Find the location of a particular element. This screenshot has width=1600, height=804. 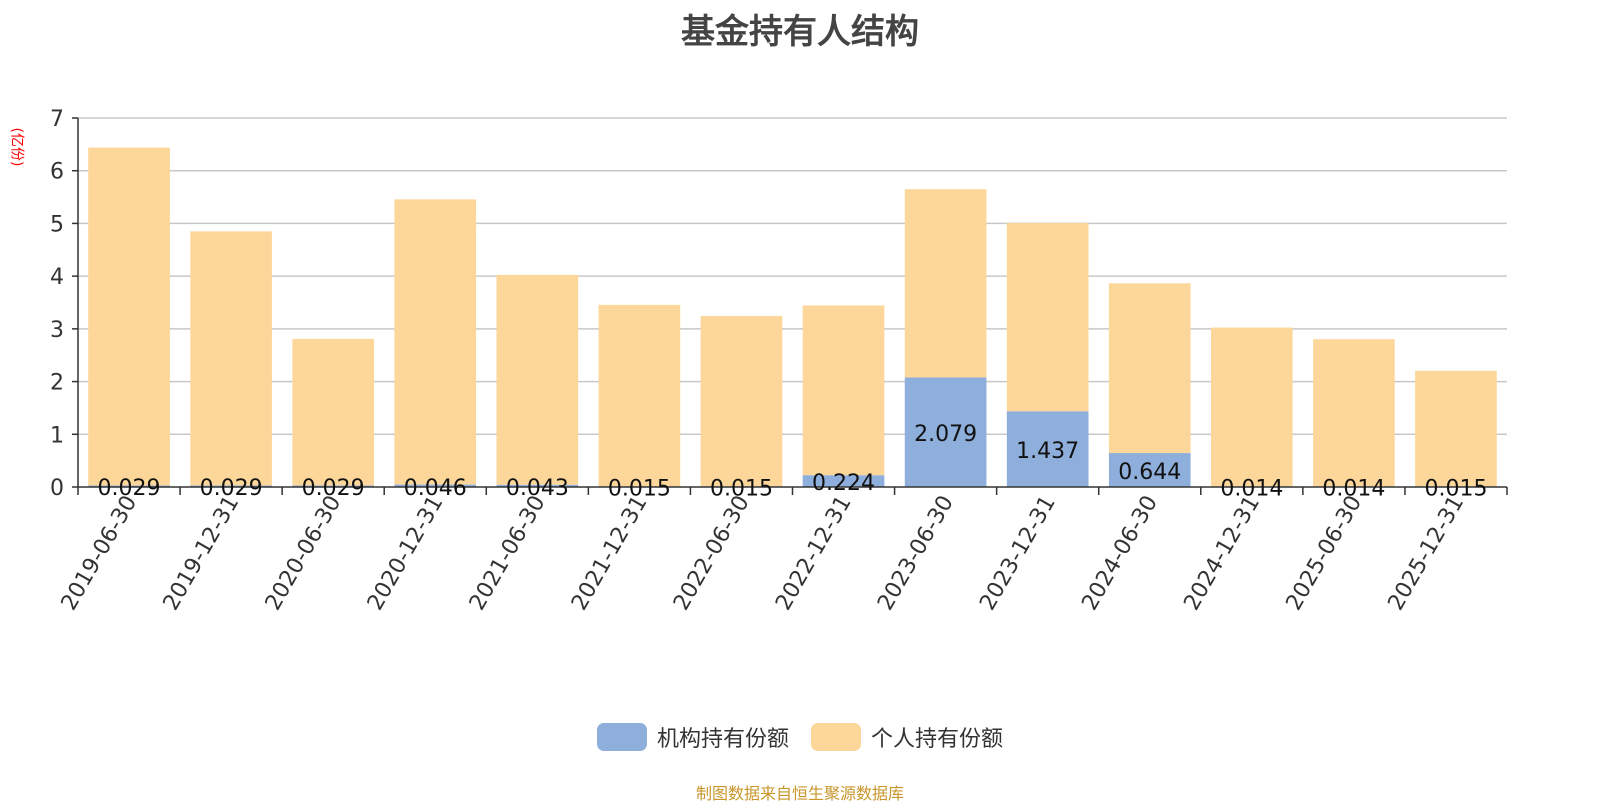

y-tick-label: 6 is located at coordinates (57, 172).